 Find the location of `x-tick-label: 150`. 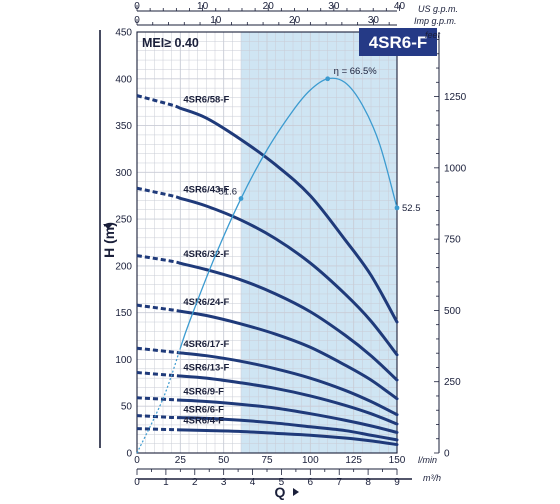

x-tick-label: 150 is located at coordinates (397, 460).